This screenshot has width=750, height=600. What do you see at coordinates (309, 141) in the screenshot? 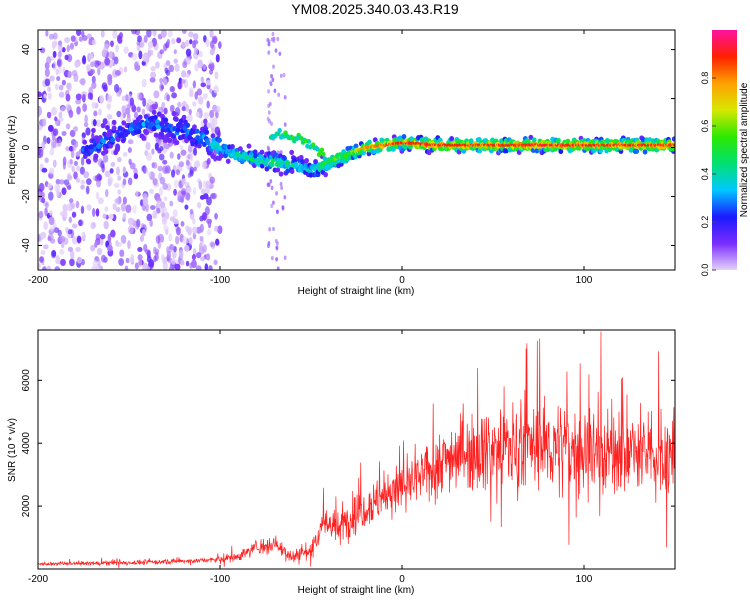
I see `spectrogram-branch-point` at bounding box center [309, 141].